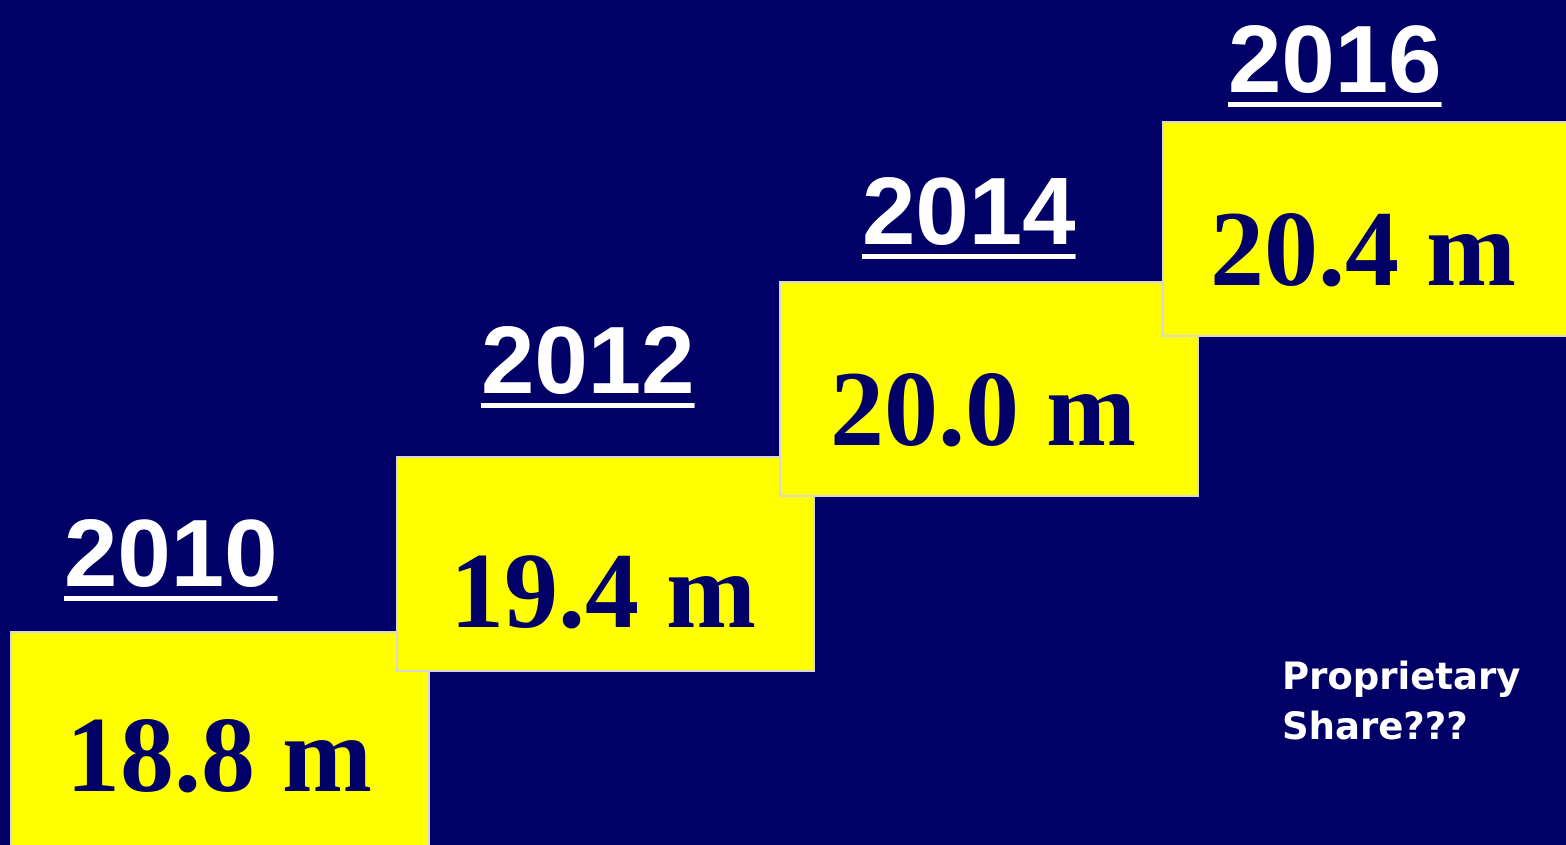 Image resolution: width=1566 pixels, height=845 pixels. I want to click on year-label-2010: 2010, so click(171, 553).